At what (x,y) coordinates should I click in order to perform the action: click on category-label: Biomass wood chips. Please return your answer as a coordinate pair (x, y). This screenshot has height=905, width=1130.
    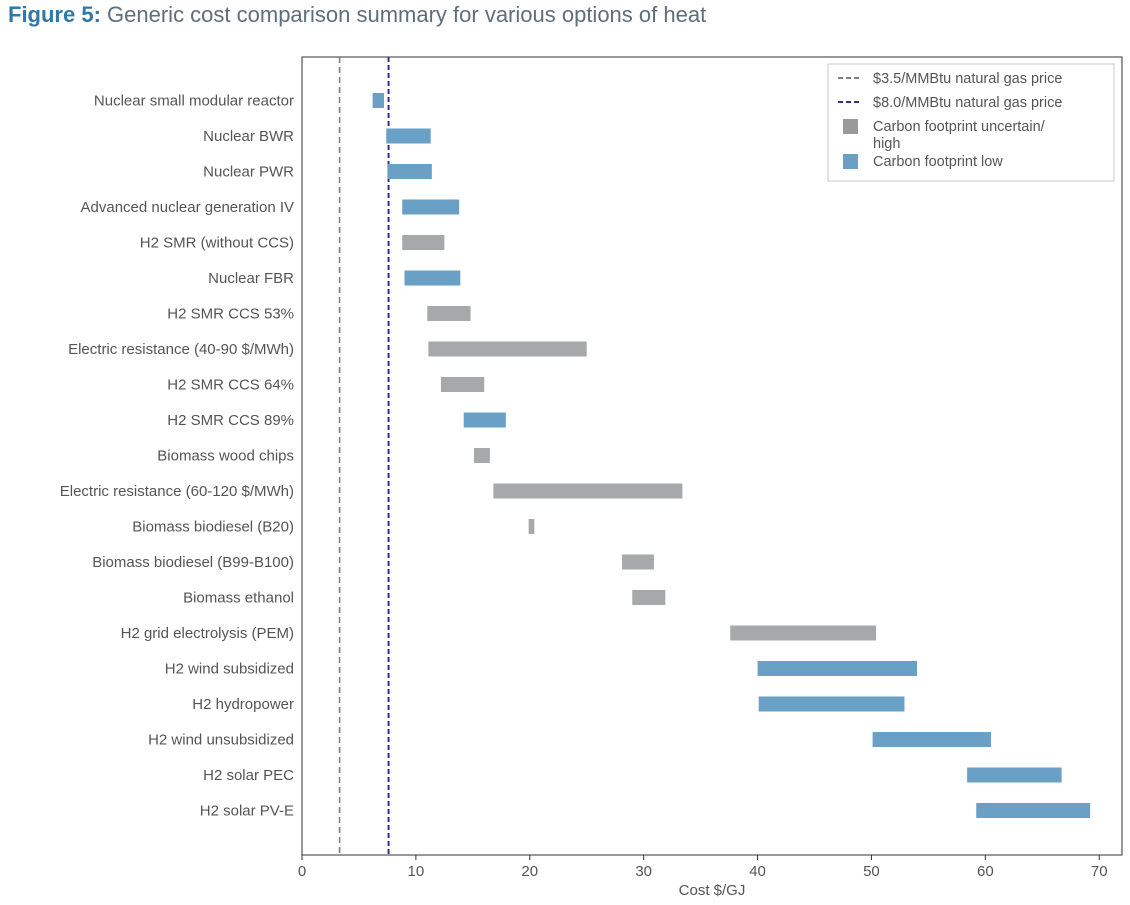
    Looking at the image, I should click on (225, 456).